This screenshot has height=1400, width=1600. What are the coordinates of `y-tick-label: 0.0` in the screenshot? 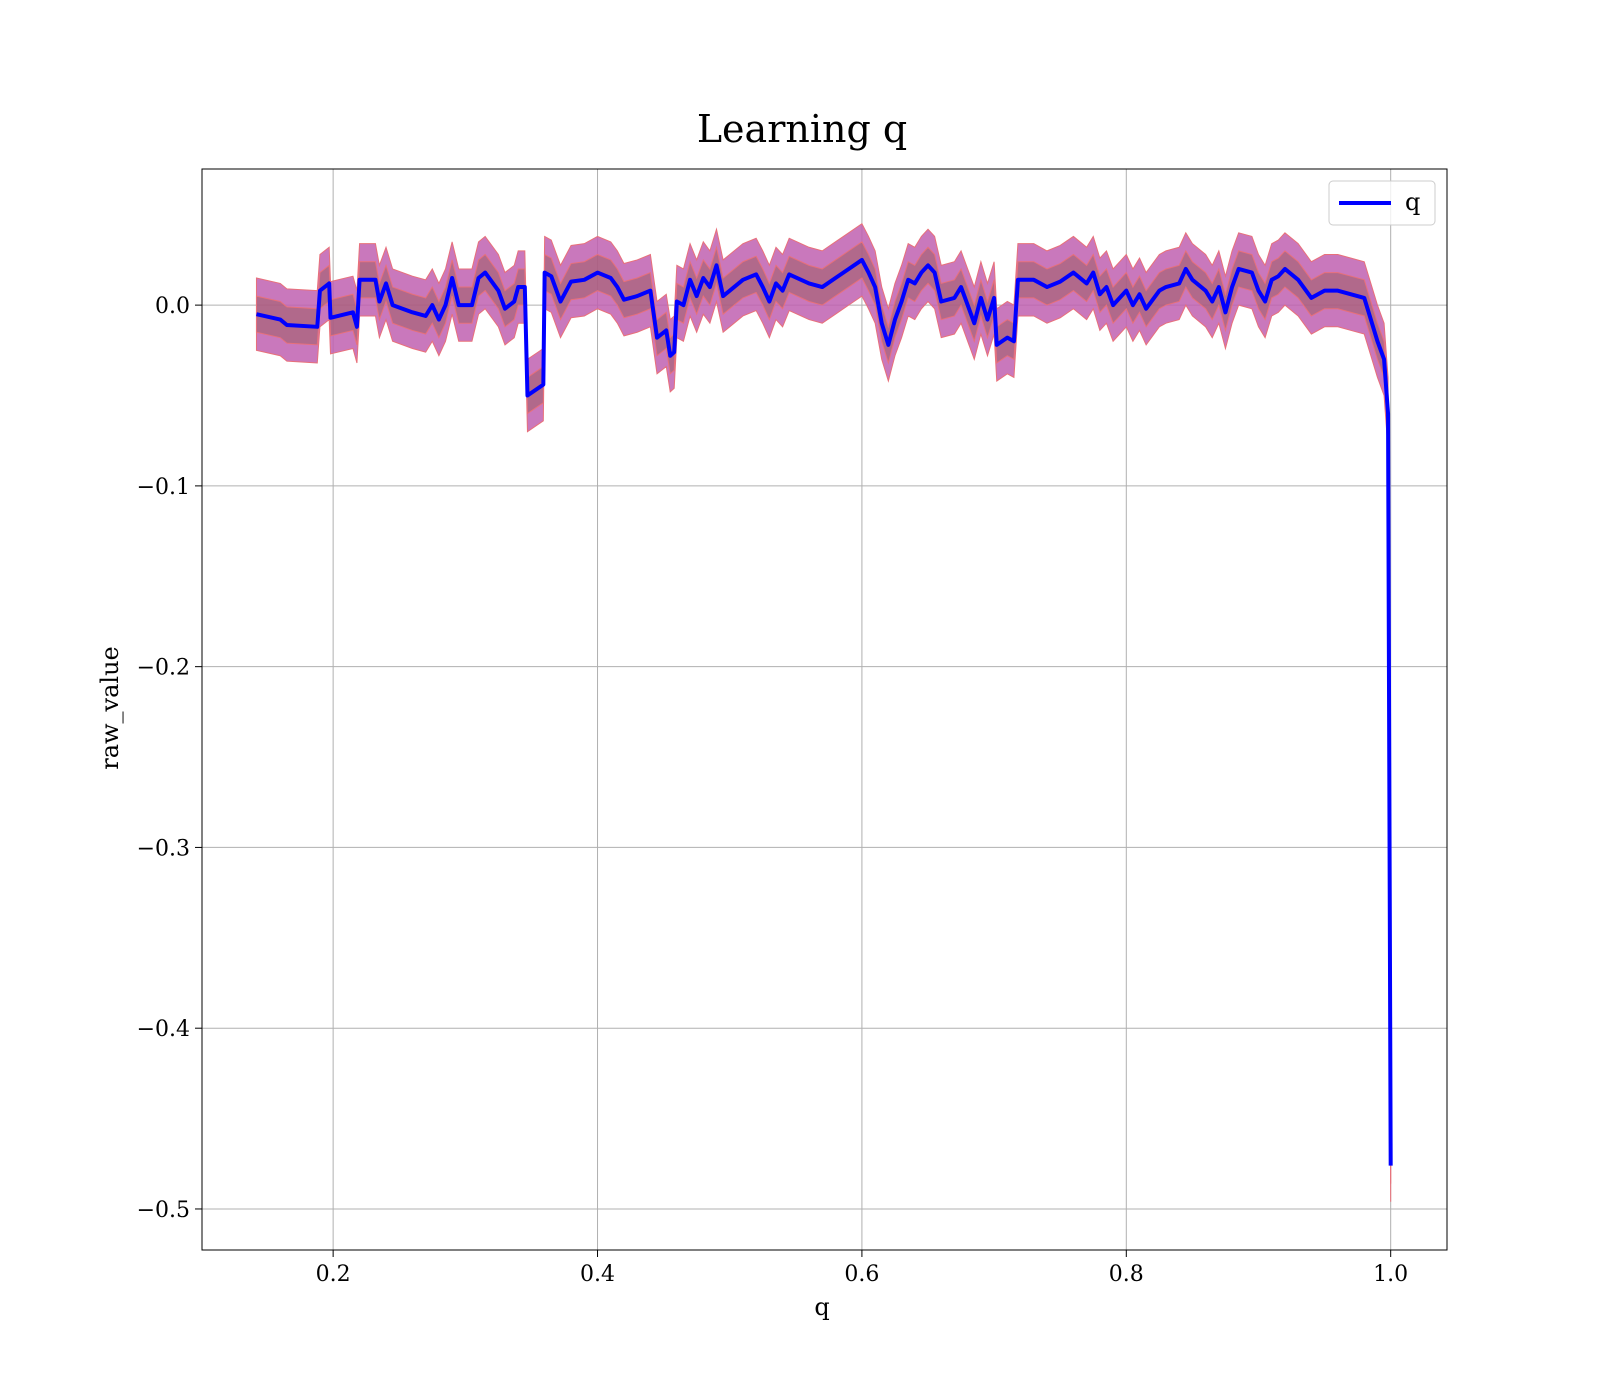 It's located at (172, 306).